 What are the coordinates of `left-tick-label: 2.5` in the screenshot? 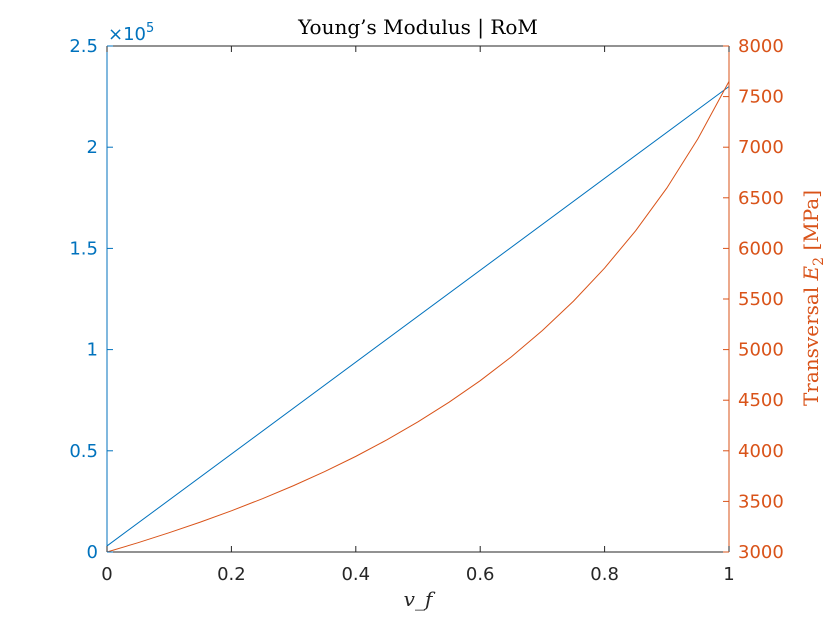 It's located at (83, 46).